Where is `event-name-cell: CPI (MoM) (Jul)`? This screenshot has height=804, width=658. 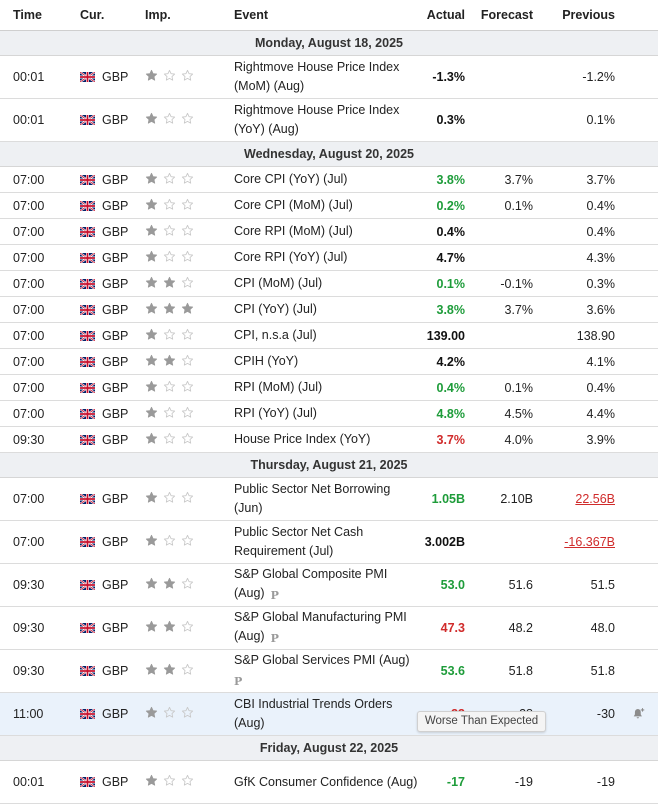 event-name-cell: CPI (MoM) (Jul) is located at coordinates (326, 283).